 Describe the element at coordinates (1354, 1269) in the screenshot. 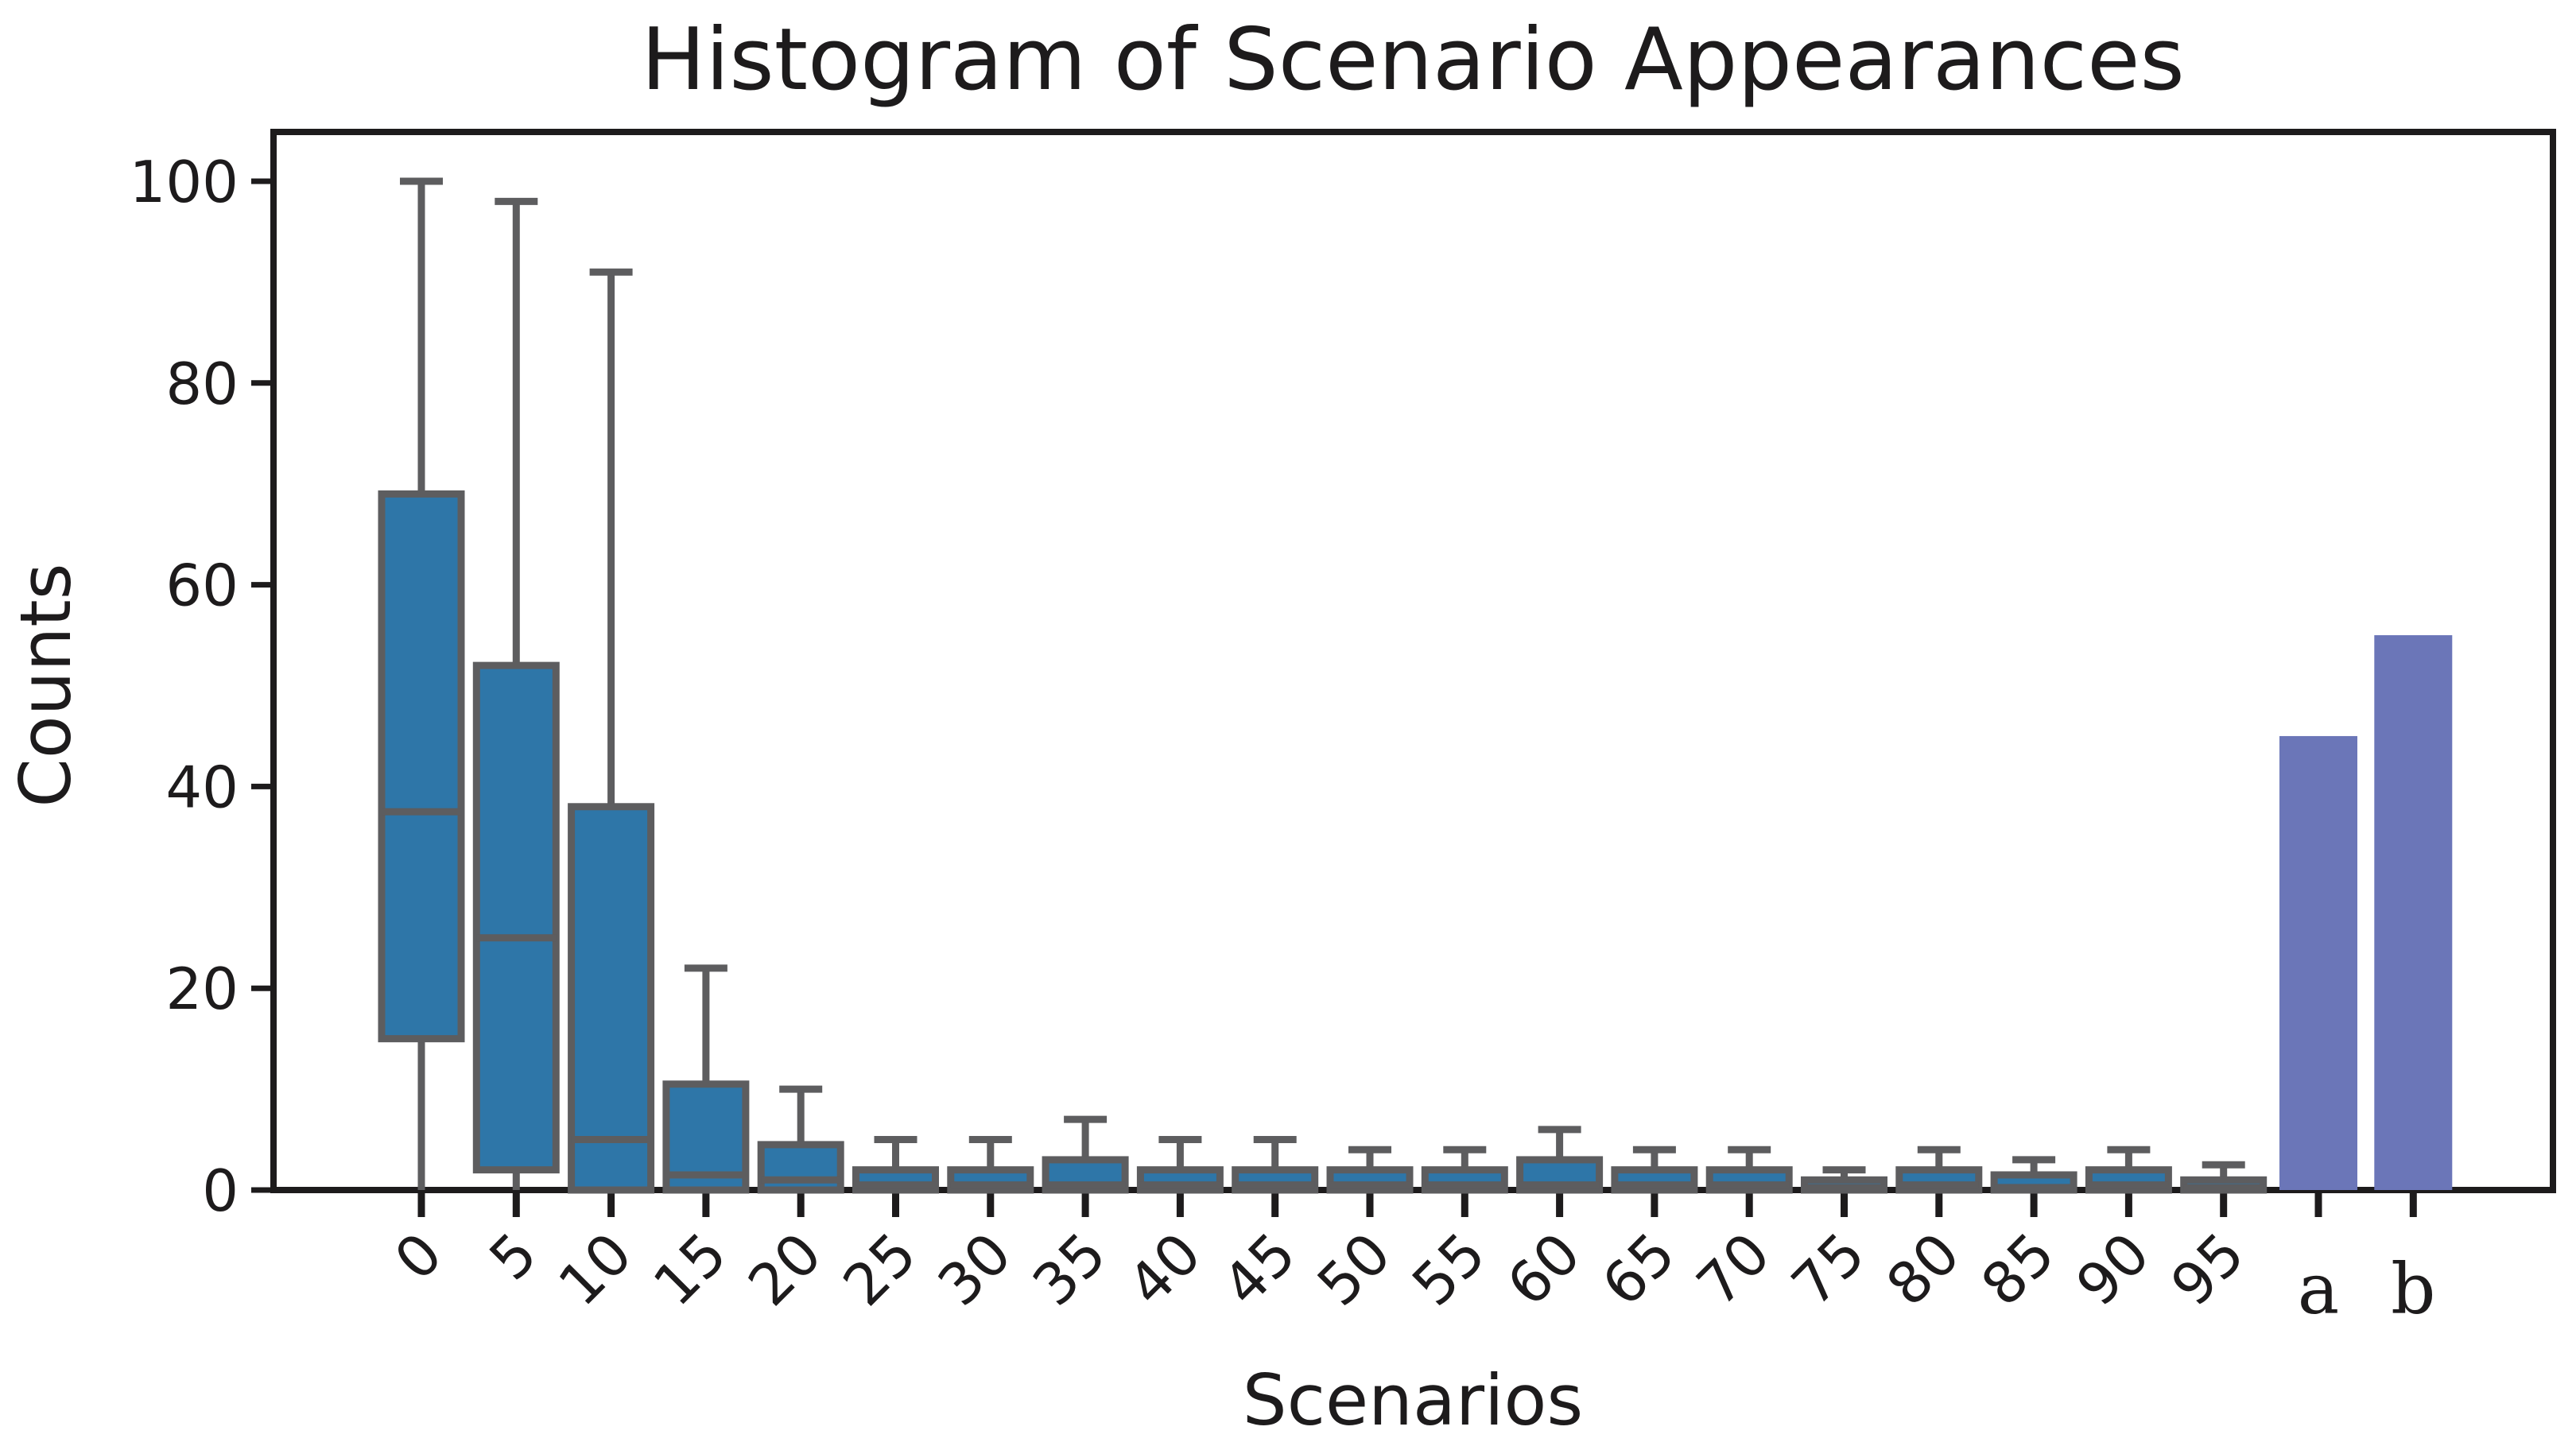

I see `x-tick-label-50: 50` at that location.